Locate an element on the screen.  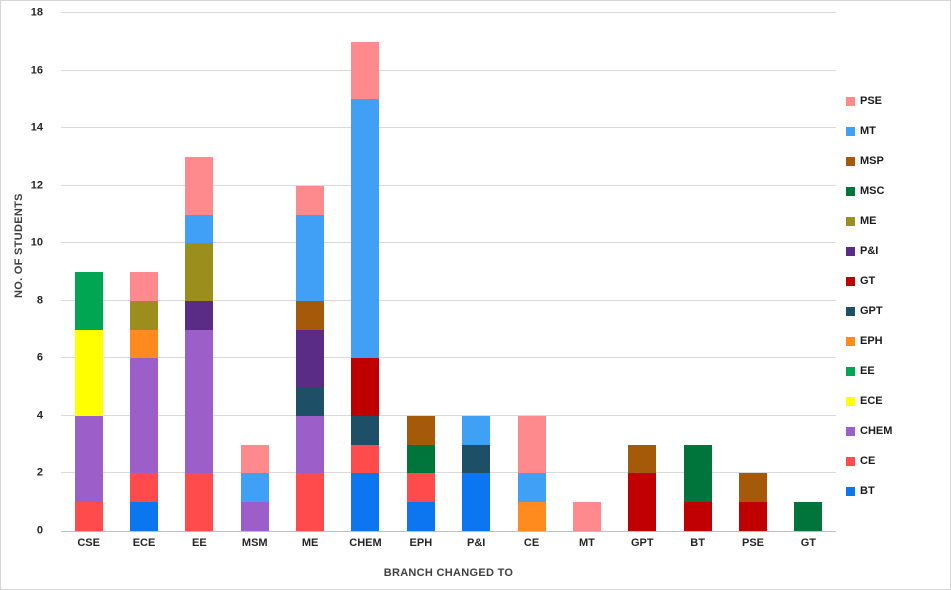
bar-segment-eph is located at coordinates (144, 344).